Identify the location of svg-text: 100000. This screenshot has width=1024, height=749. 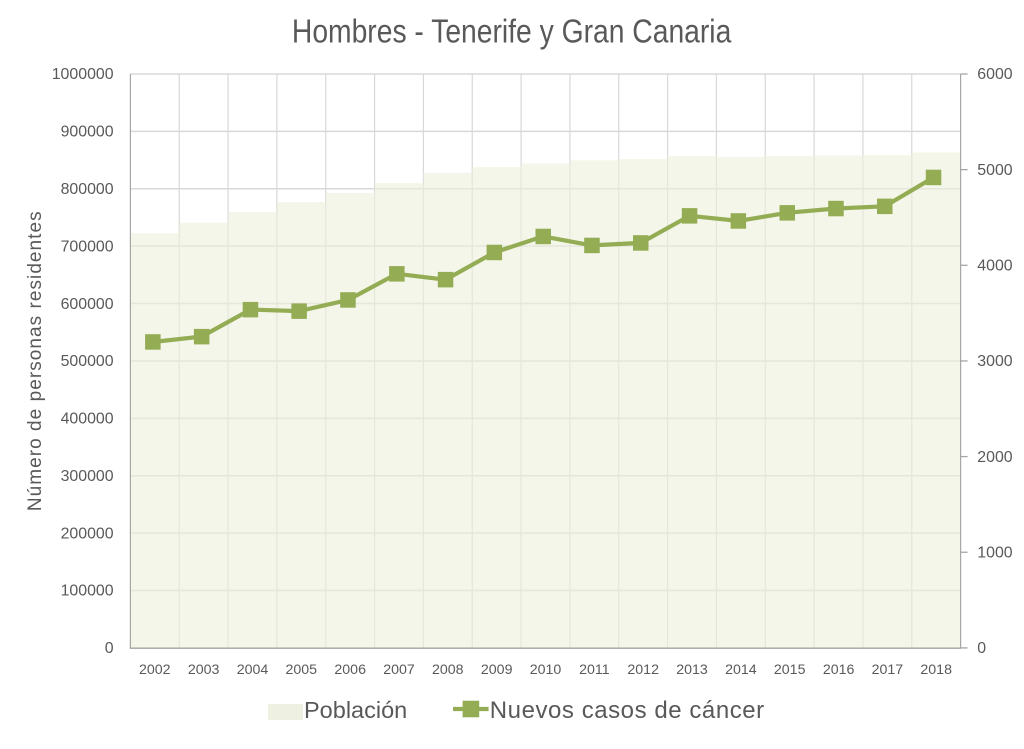
(87, 591).